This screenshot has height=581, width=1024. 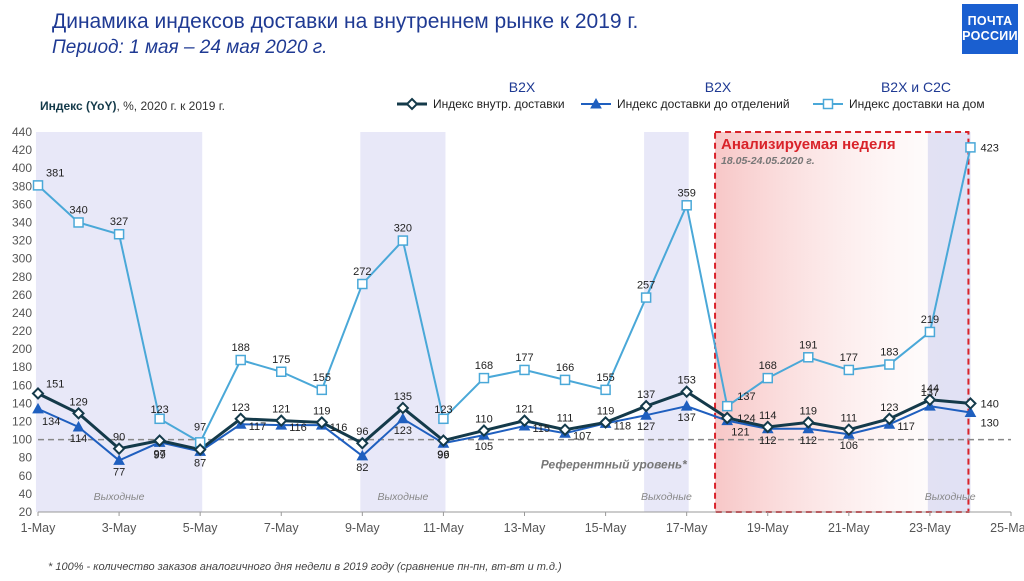 What do you see at coordinates (403, 397) in the screenshot?
I see `data-label: 135` at bounding box center [403, 397].